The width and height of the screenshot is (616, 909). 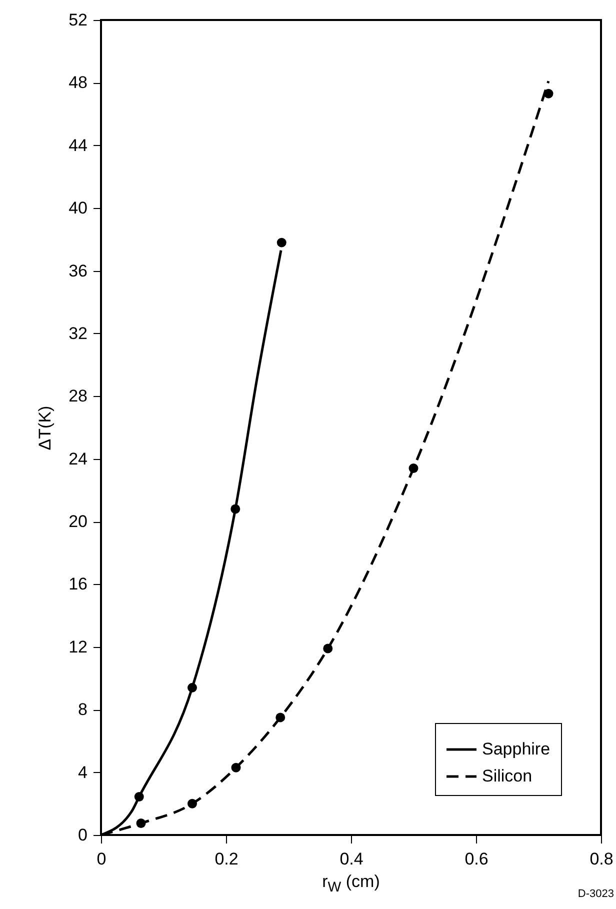 I want to click on y-axis-title: ΔT(K), so click(x=45, y=428).